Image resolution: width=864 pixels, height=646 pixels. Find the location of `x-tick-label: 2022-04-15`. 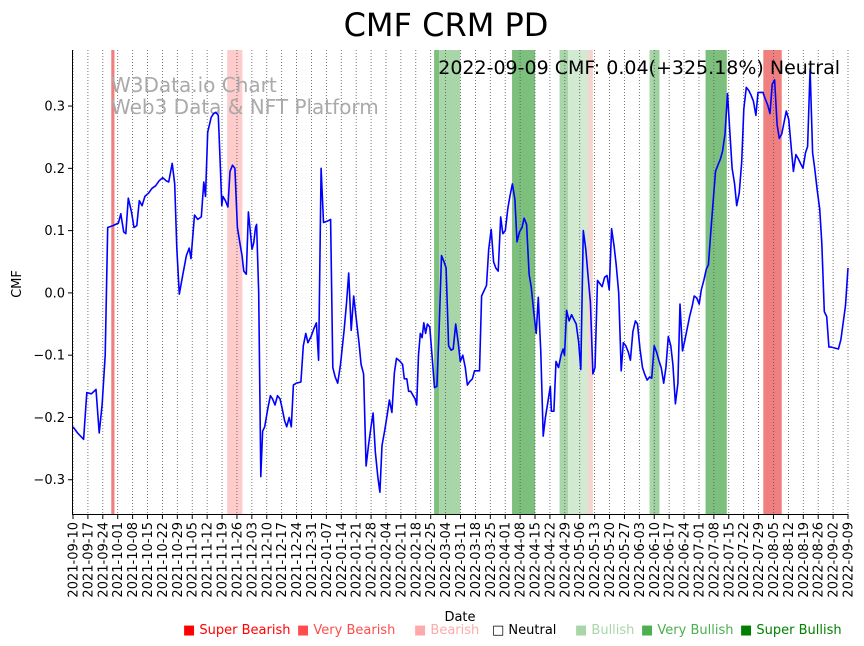

x-tick-label: 2022-04-15 is located at coordinates (536, 560).